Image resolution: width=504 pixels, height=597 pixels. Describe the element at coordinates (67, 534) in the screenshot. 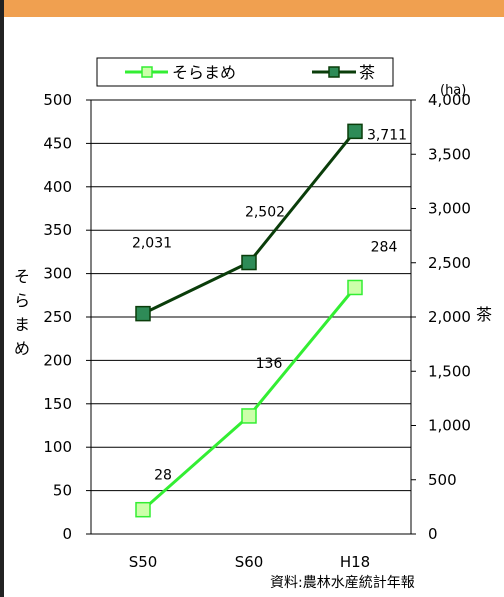

I see `left-tick-label: 0` at that location.